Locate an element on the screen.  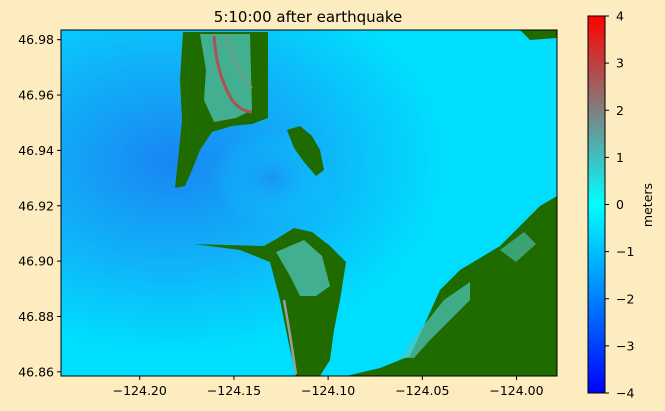
colorbar-tick-label: −2 is located at coordinates (625, 298).